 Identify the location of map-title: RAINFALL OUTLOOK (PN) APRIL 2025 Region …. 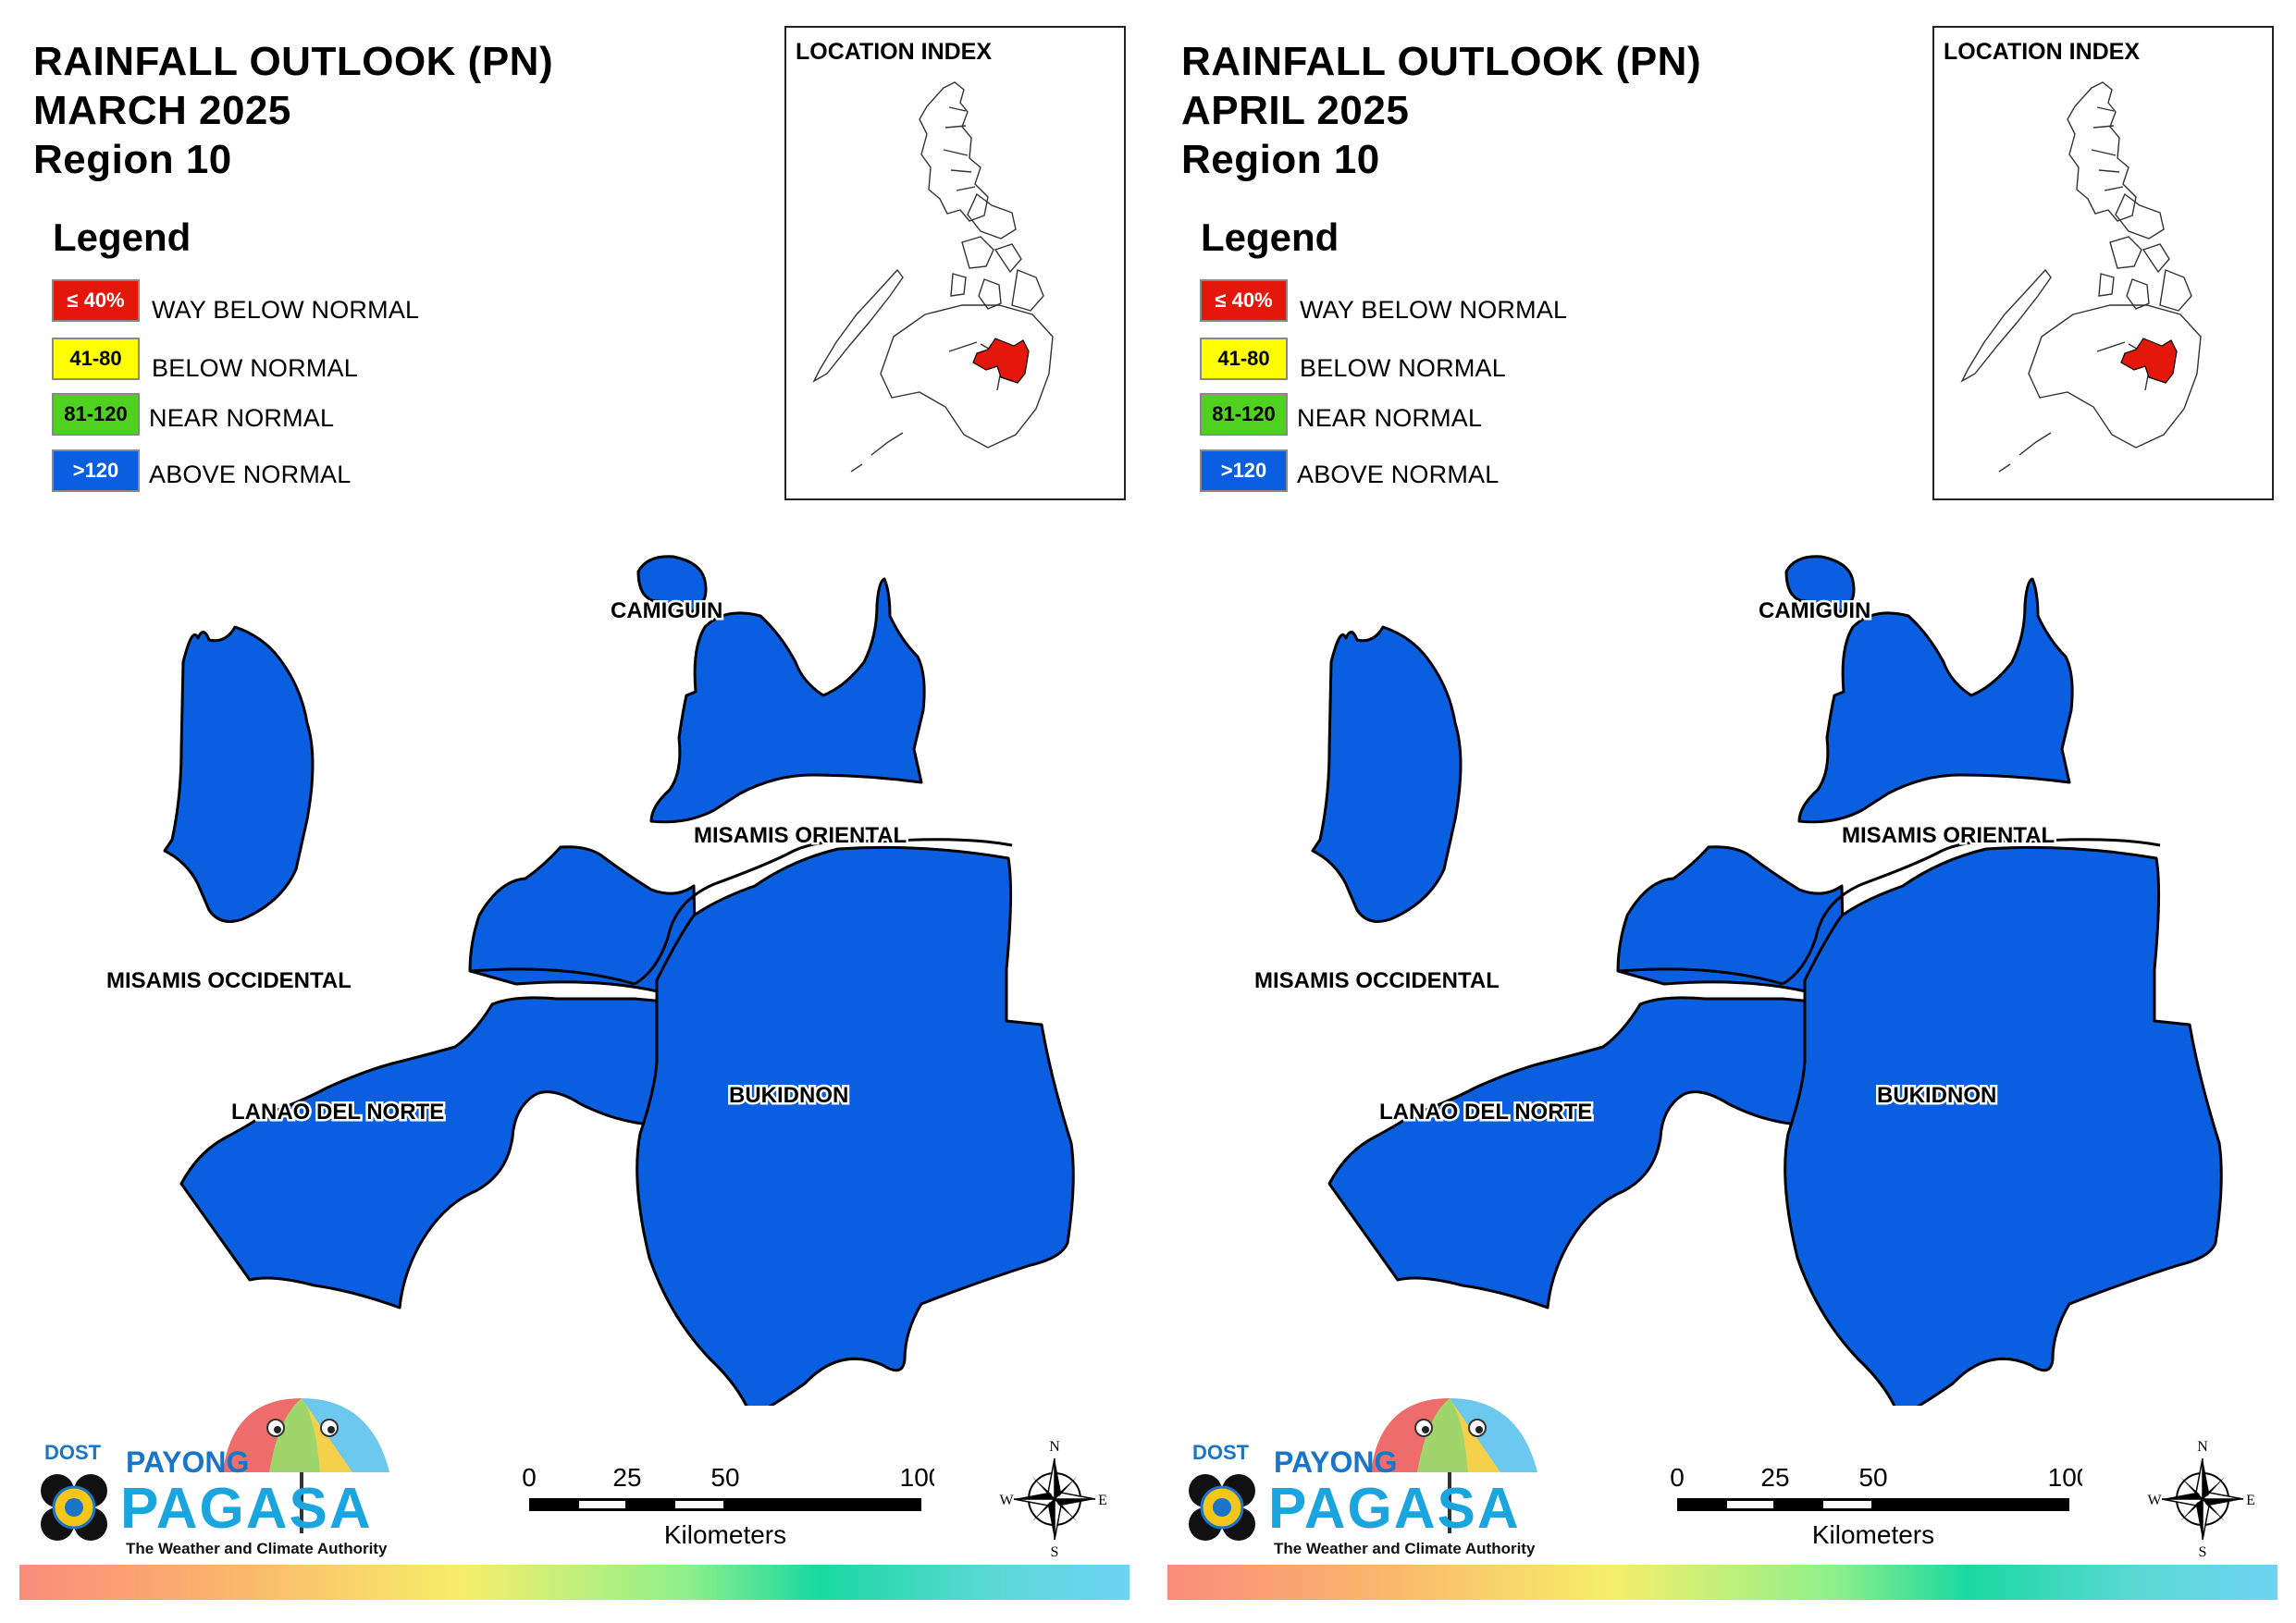
(1441, 110).